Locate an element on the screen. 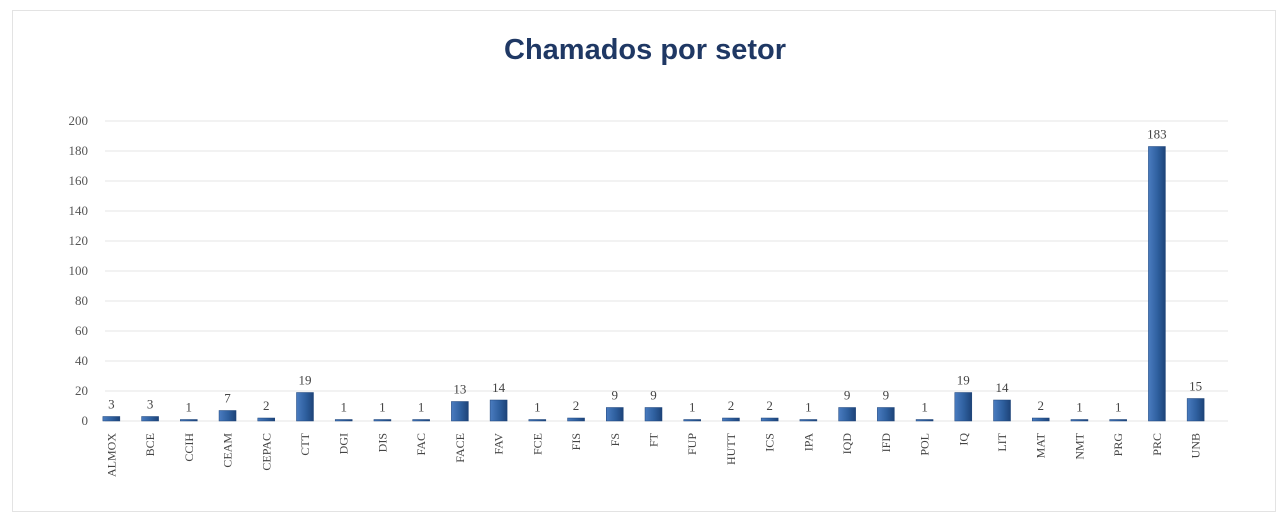 The width and height of the screenshot is (1284, 518). data-label-fis: 2 is located at coordinates (576, 405).